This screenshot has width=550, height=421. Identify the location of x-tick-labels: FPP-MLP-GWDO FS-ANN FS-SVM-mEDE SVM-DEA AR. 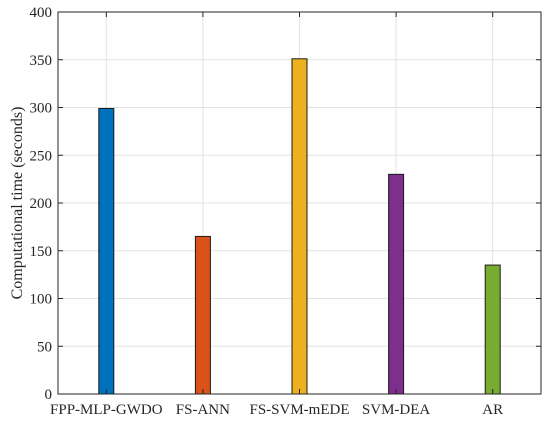
(276, 410).